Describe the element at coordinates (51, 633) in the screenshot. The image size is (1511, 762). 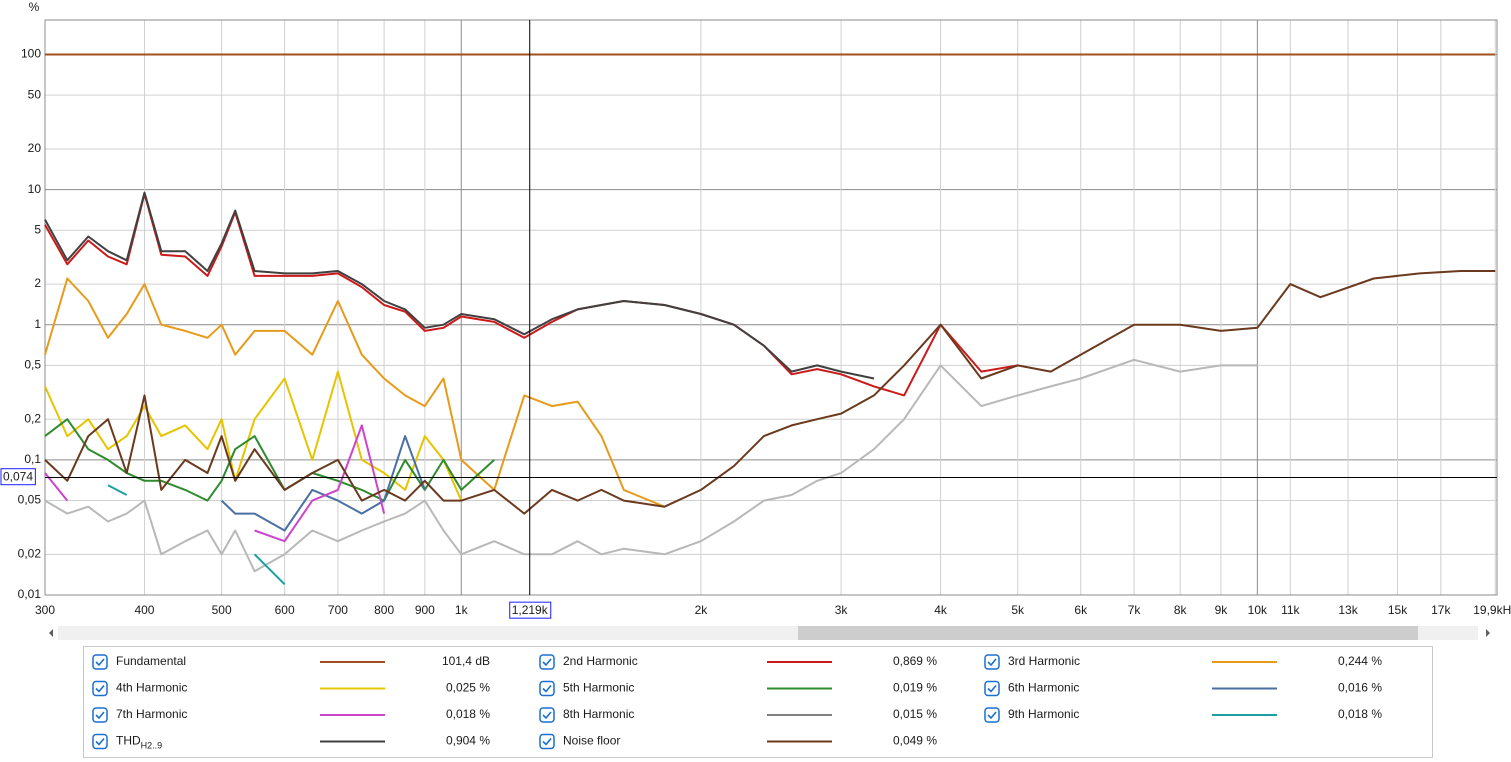
I see `scroll-left` at that location.